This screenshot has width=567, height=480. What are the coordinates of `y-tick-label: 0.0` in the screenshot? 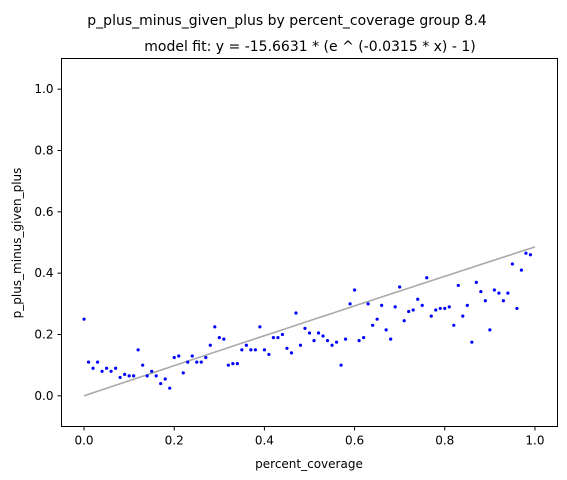 It's located at (43, 396).